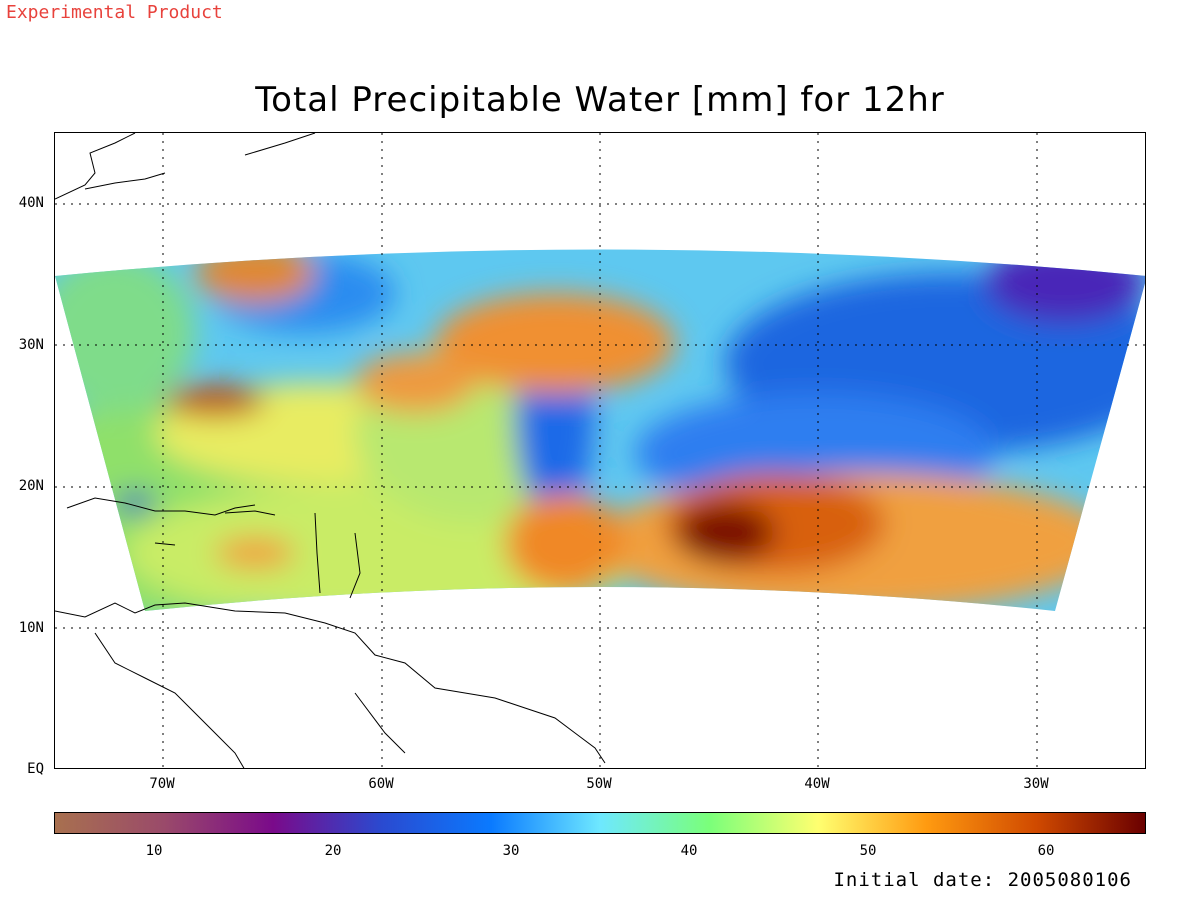 Image resolution: width=1200 pixels, height=900 pixels. I want to click on experimental-product-label: Experimental Product, so click(114, 12).